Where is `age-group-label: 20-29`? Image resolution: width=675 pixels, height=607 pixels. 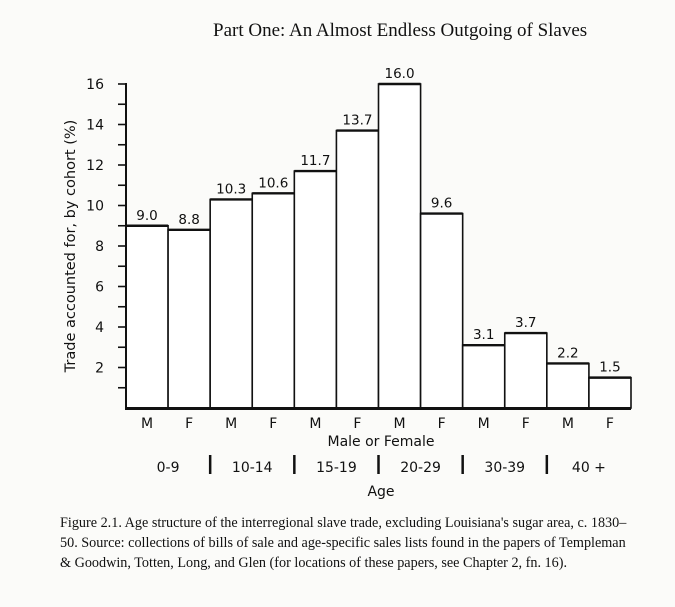
age-group-label: 20-29 is located at coordinates (420, 468).